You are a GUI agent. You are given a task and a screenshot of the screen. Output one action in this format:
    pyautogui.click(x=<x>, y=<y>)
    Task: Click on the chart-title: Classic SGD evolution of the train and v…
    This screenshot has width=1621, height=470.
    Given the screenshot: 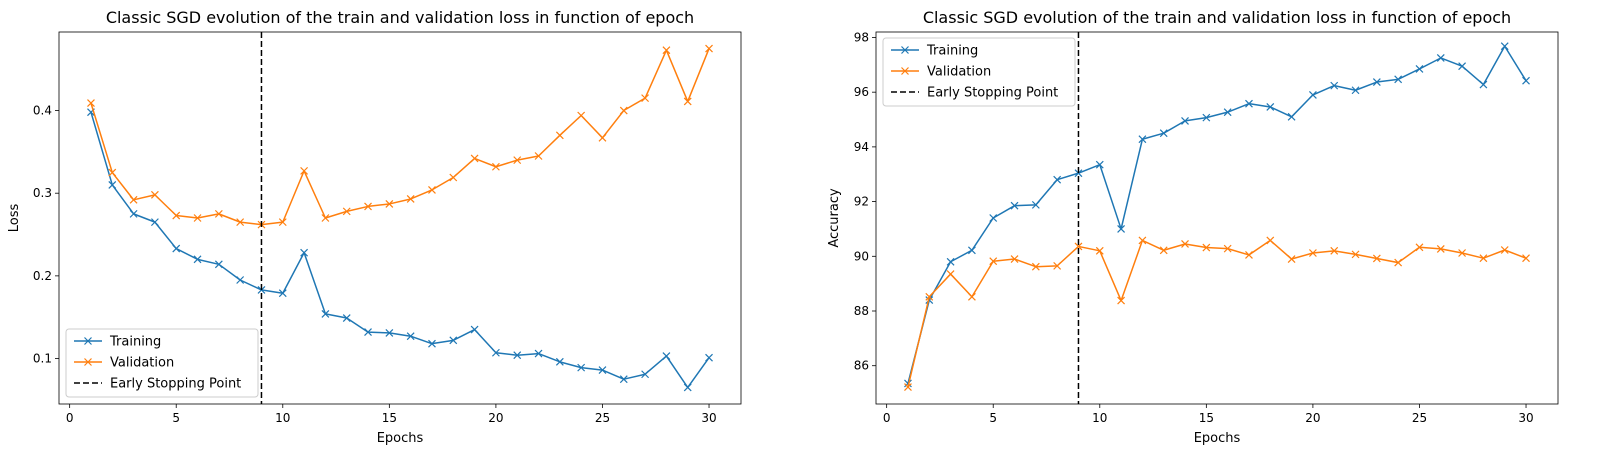 What is the action you would take?
    pyautogui.click(x=400, y=17)
    